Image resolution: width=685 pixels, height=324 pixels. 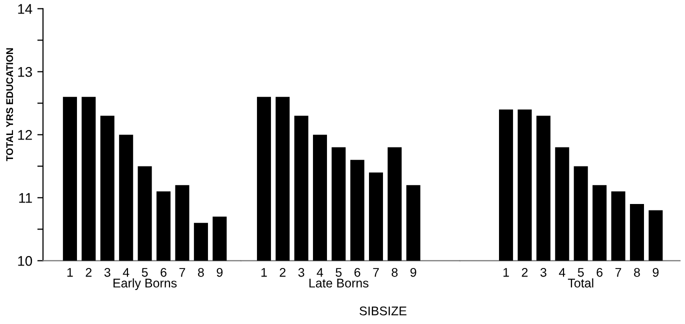 What do you see at coordinates (25, 72) in the screenshot?
I see `y-tick-label: 13` at bounding box center [25, 72].